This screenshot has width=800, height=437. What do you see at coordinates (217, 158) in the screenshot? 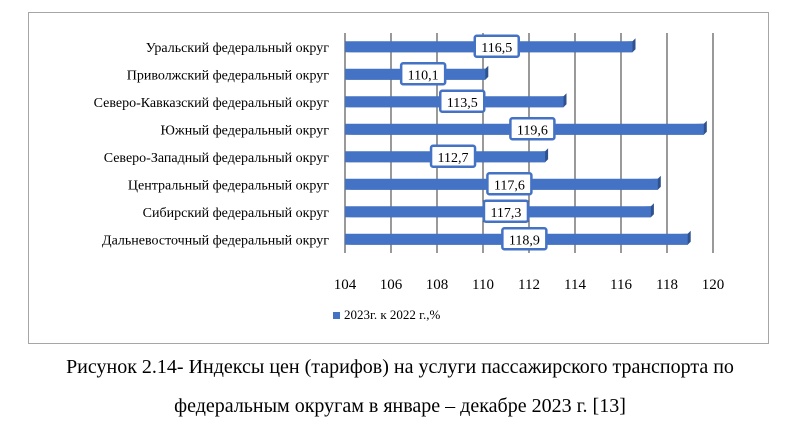
I see `category-label: Северо-Западный федеральный округ` at bounding box center [217, 158].